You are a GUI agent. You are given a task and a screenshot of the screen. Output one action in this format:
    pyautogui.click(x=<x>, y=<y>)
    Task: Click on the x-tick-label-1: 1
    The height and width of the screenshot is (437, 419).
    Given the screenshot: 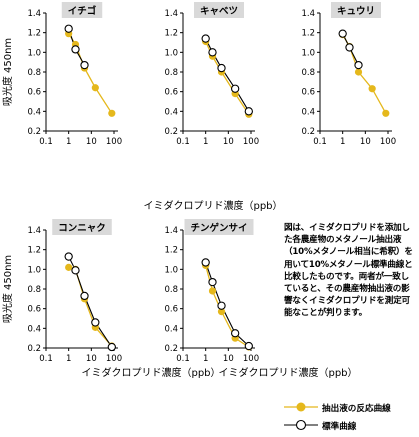 What is the action you would take?
    pyautogui.click(x=68, y=142)
    